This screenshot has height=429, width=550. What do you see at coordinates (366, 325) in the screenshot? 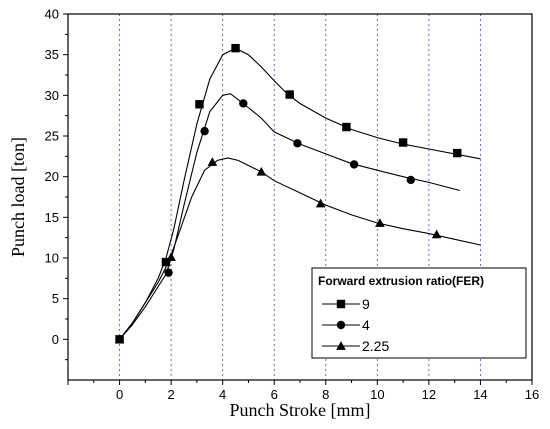
I see `legend-label: 4` at bounding box center [366, 325].